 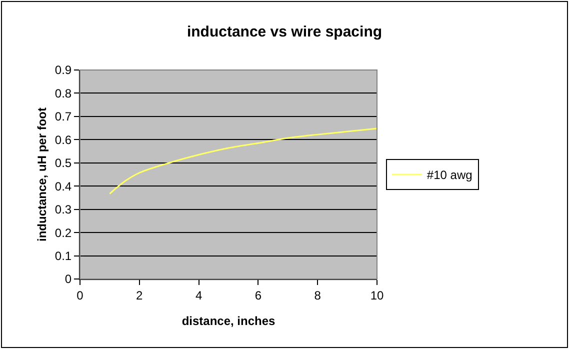 I want to click on y-tick-label: 0.2, so click(x=63, y=233).